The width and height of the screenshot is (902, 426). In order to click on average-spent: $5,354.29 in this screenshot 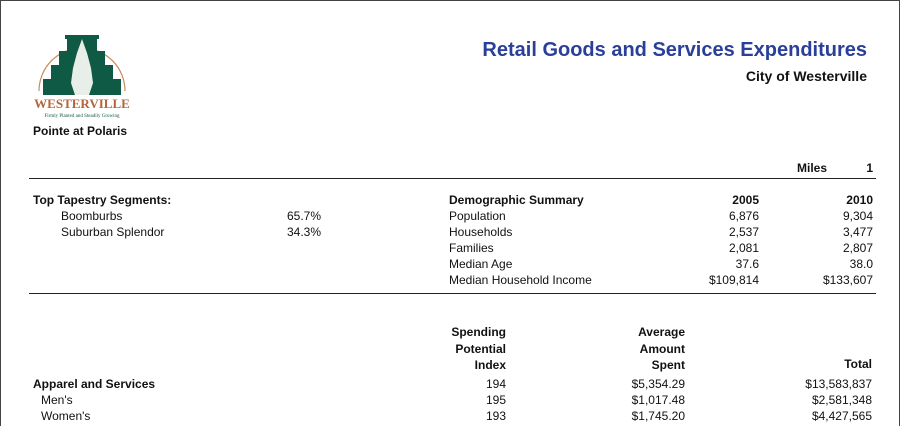, I will do `click(658, 384)`.